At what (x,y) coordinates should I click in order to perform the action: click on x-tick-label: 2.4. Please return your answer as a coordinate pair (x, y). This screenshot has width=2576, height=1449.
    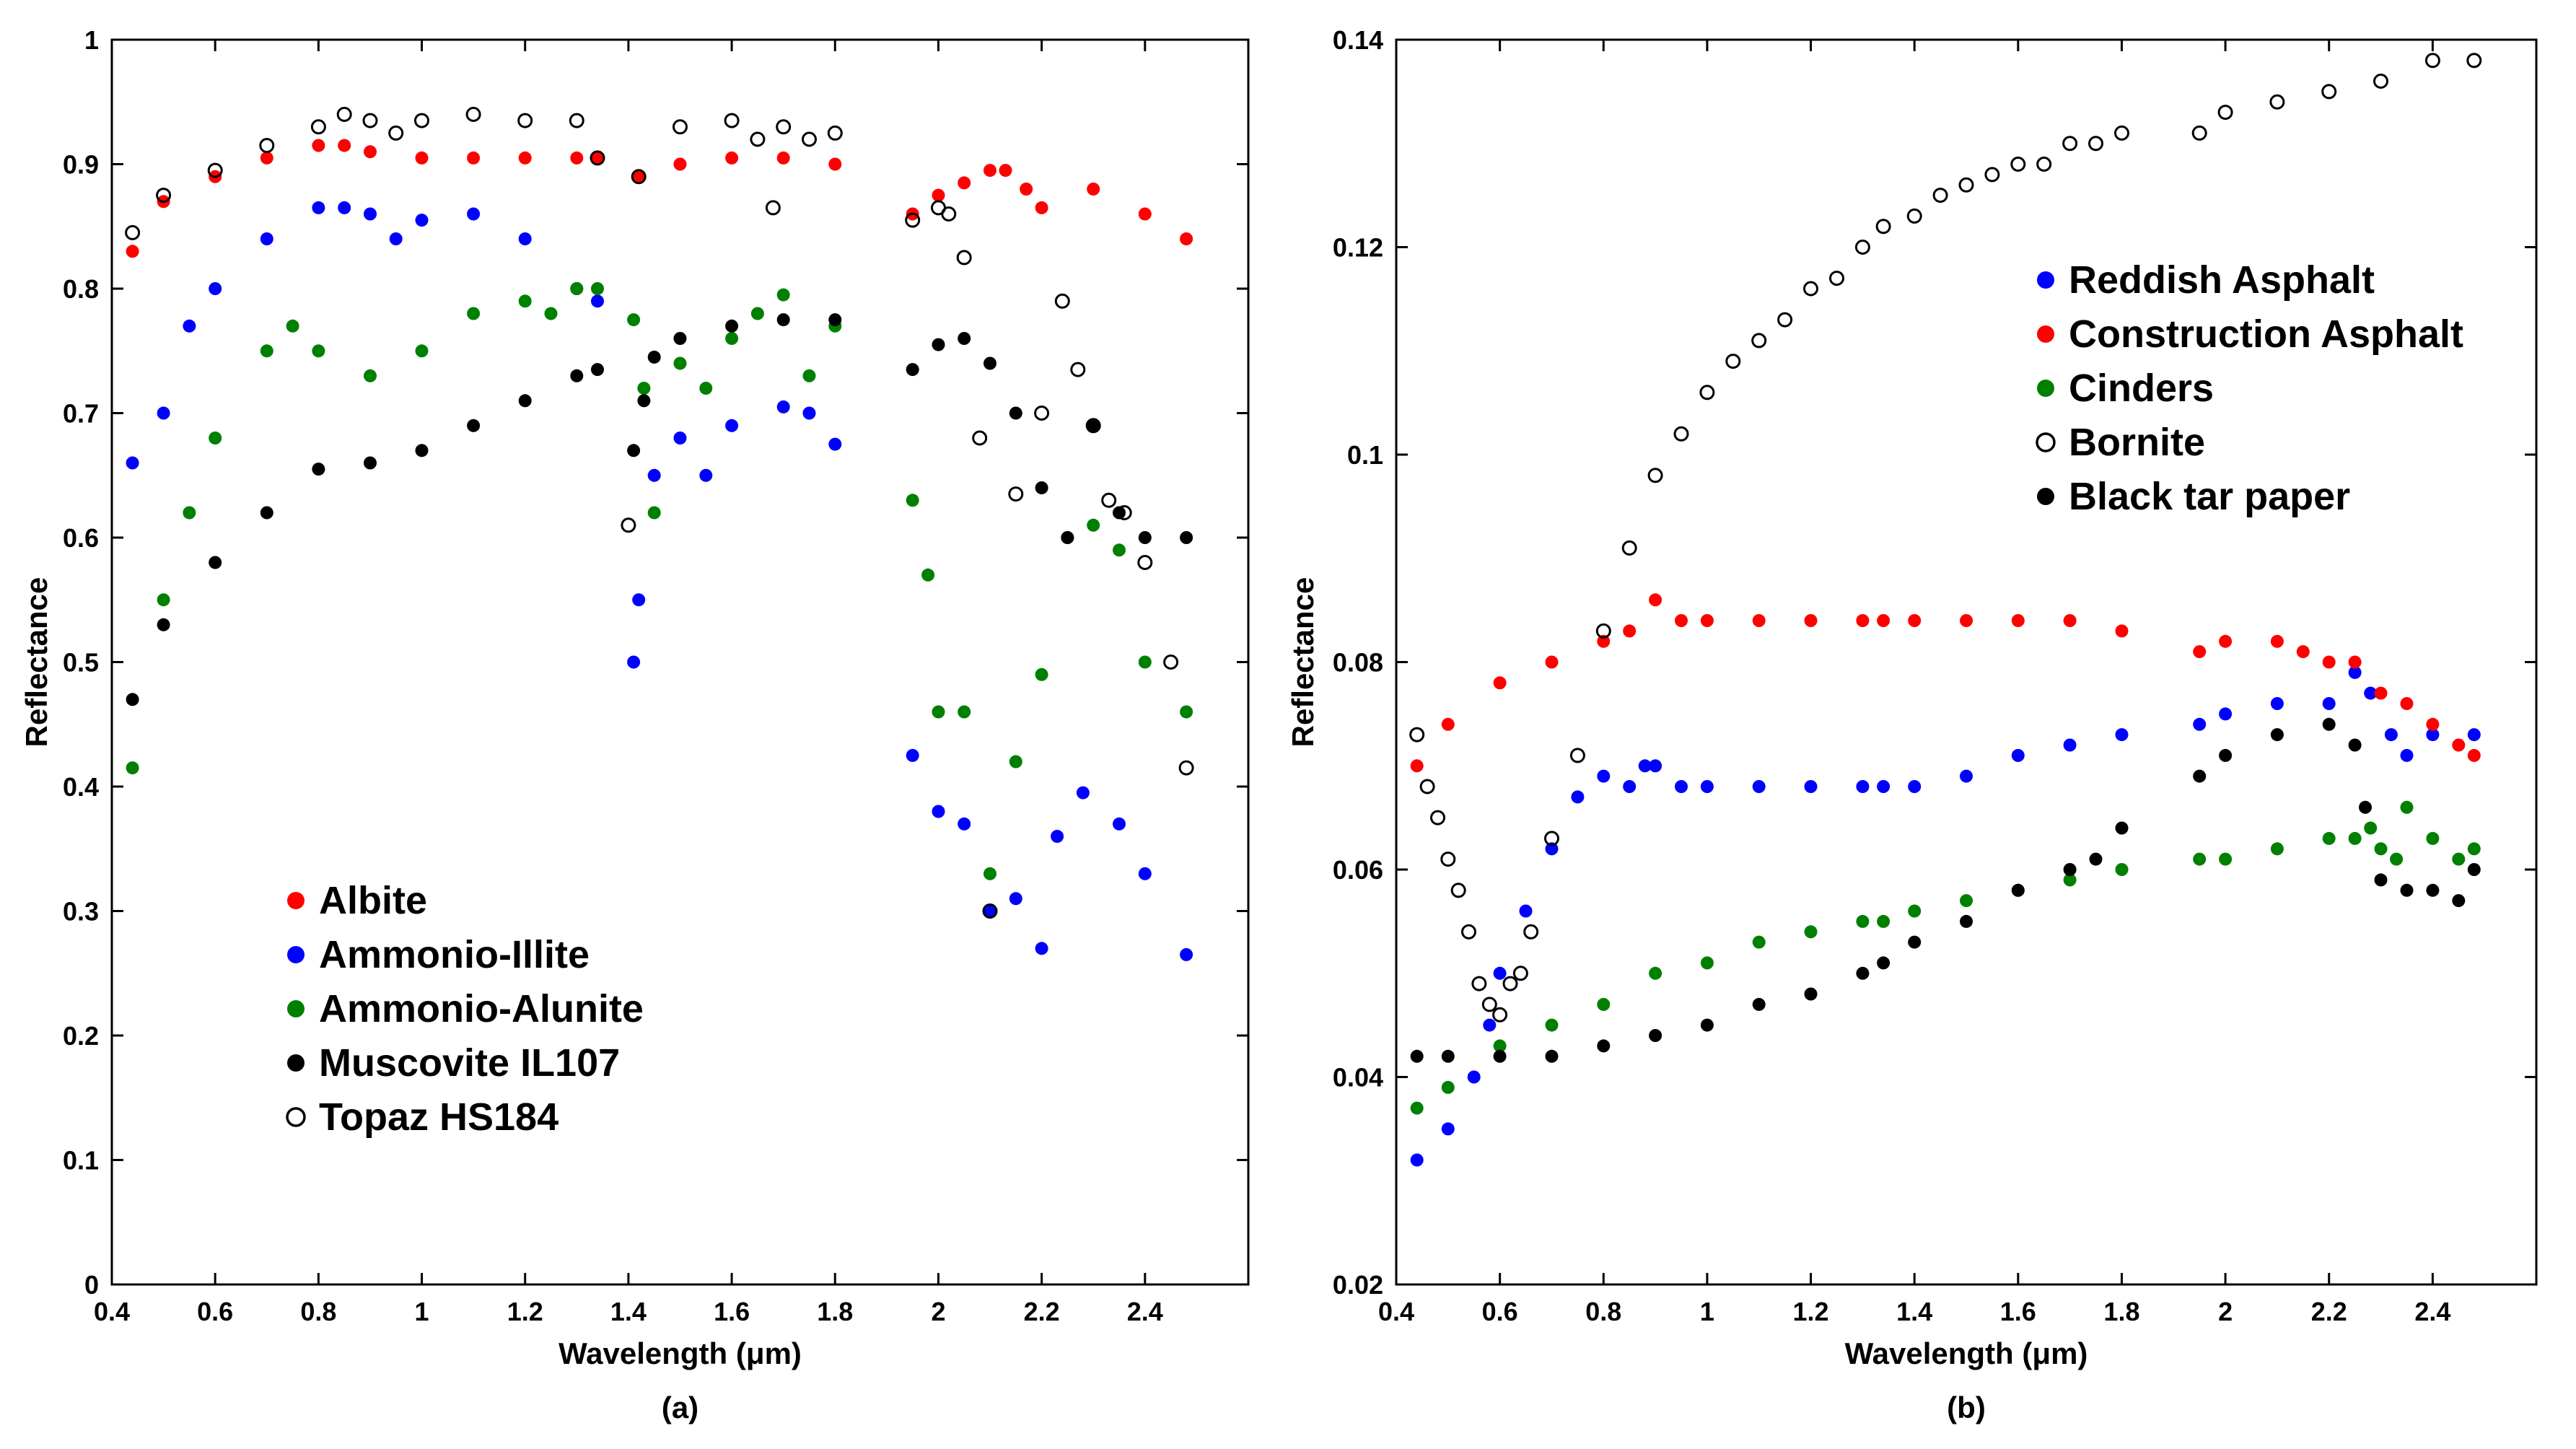
    Looking at the image, I should click on (2432, 1311).